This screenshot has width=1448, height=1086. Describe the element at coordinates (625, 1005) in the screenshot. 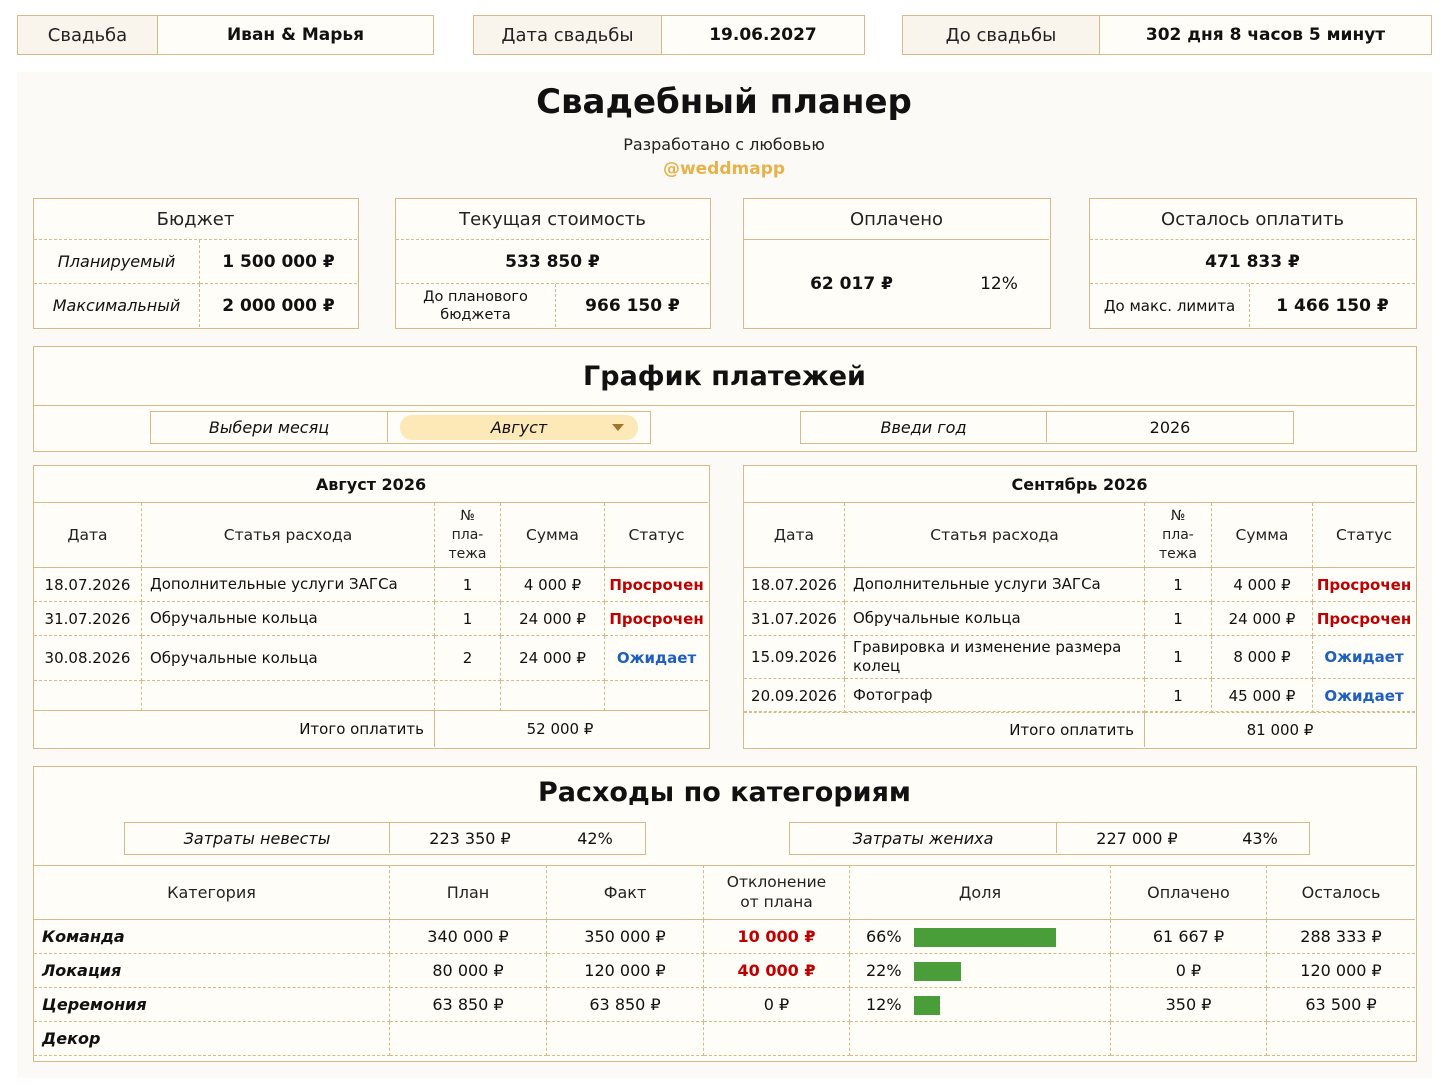

I see `category-fact: 63 850 ₽` at that location.